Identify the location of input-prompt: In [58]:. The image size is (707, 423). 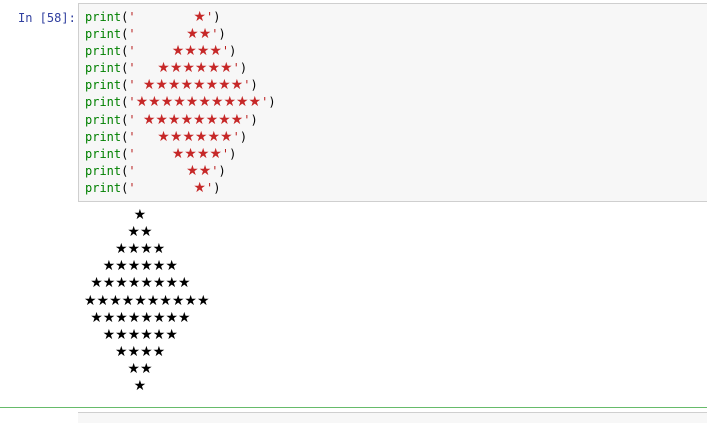
(47, 18).